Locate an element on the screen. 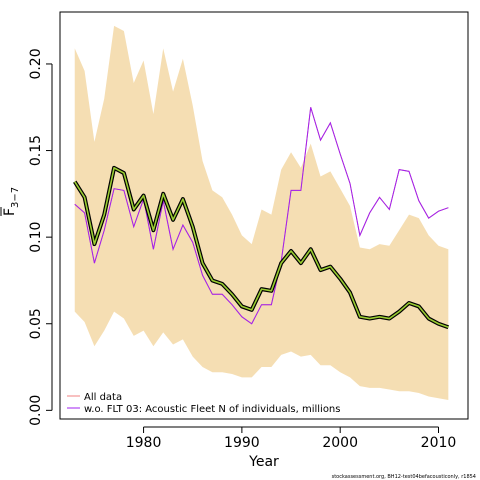 The image size is (480, 480). y-tick-label: 0.05 is located at coordinates (36, 323).